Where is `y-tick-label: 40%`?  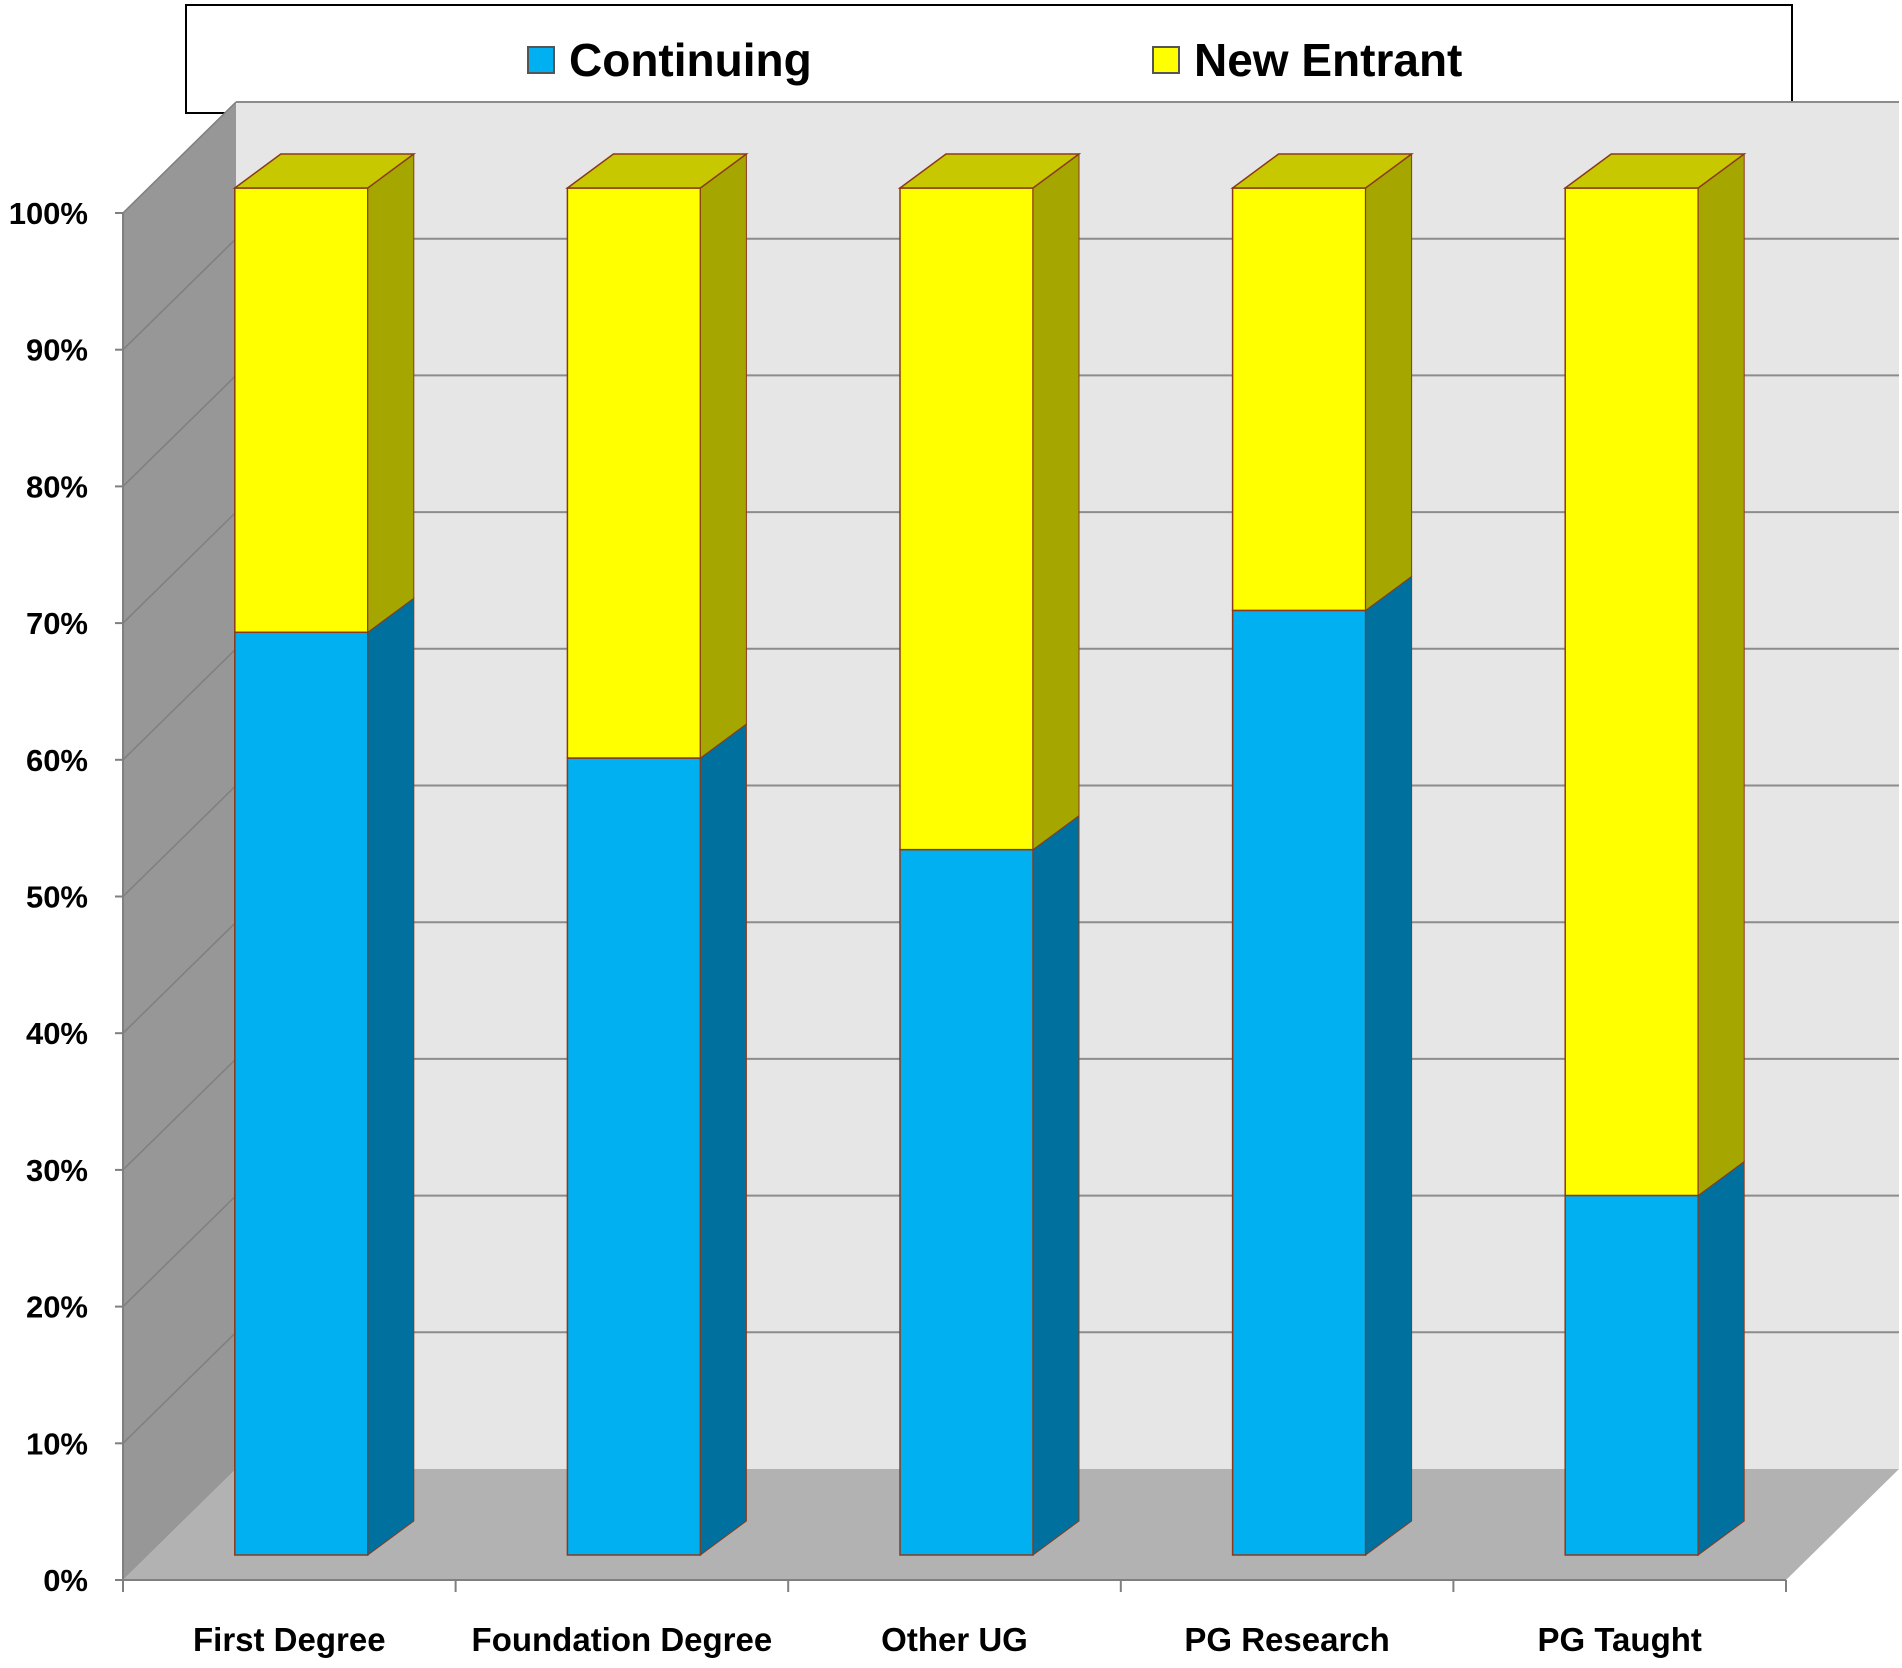 y-tick-label: 40% is located at coordinates (57, 1033).